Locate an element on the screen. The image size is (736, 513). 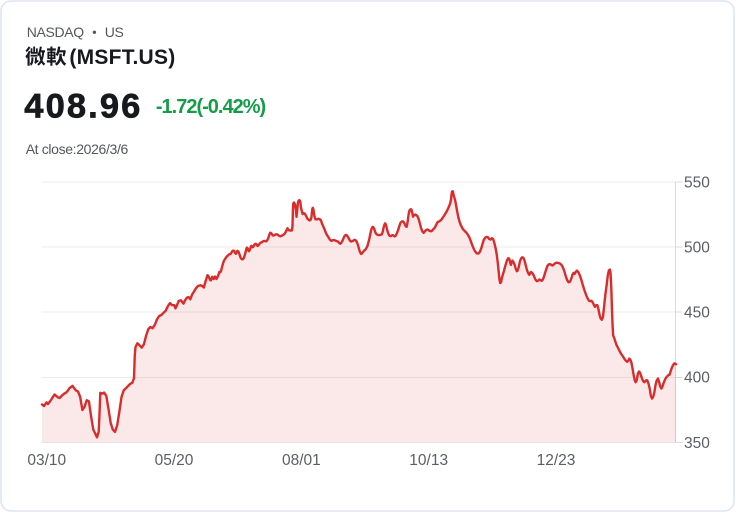
svg-text: NASDAQ is located at coordinates (55, 32).